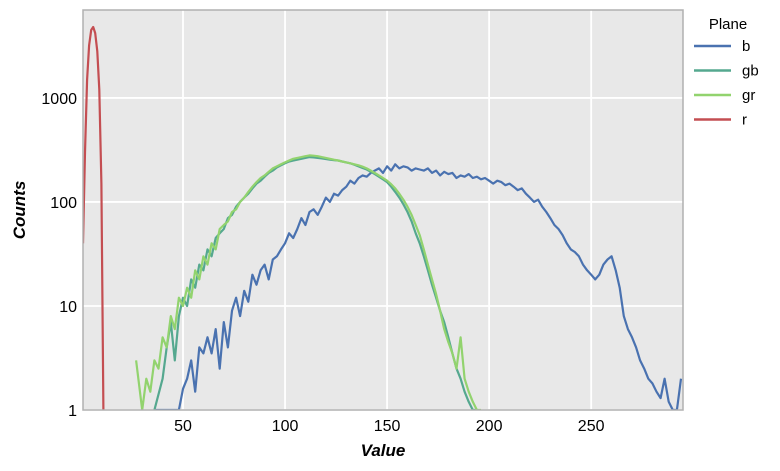 Image resolution: width=780 pixels, height=471 pixels. What do you see at coordinates (387, 426) in the screenshot?
I see `x-tick-label: 150` at bounding box center [387, 426].